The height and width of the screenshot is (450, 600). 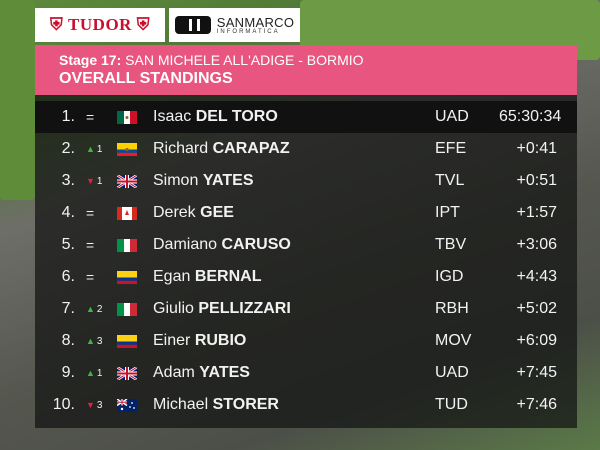 What do you see at coordinates (127, 149) in the screenshot?
I see `ecuador-flag-icon` at bounding box center [127, 149].